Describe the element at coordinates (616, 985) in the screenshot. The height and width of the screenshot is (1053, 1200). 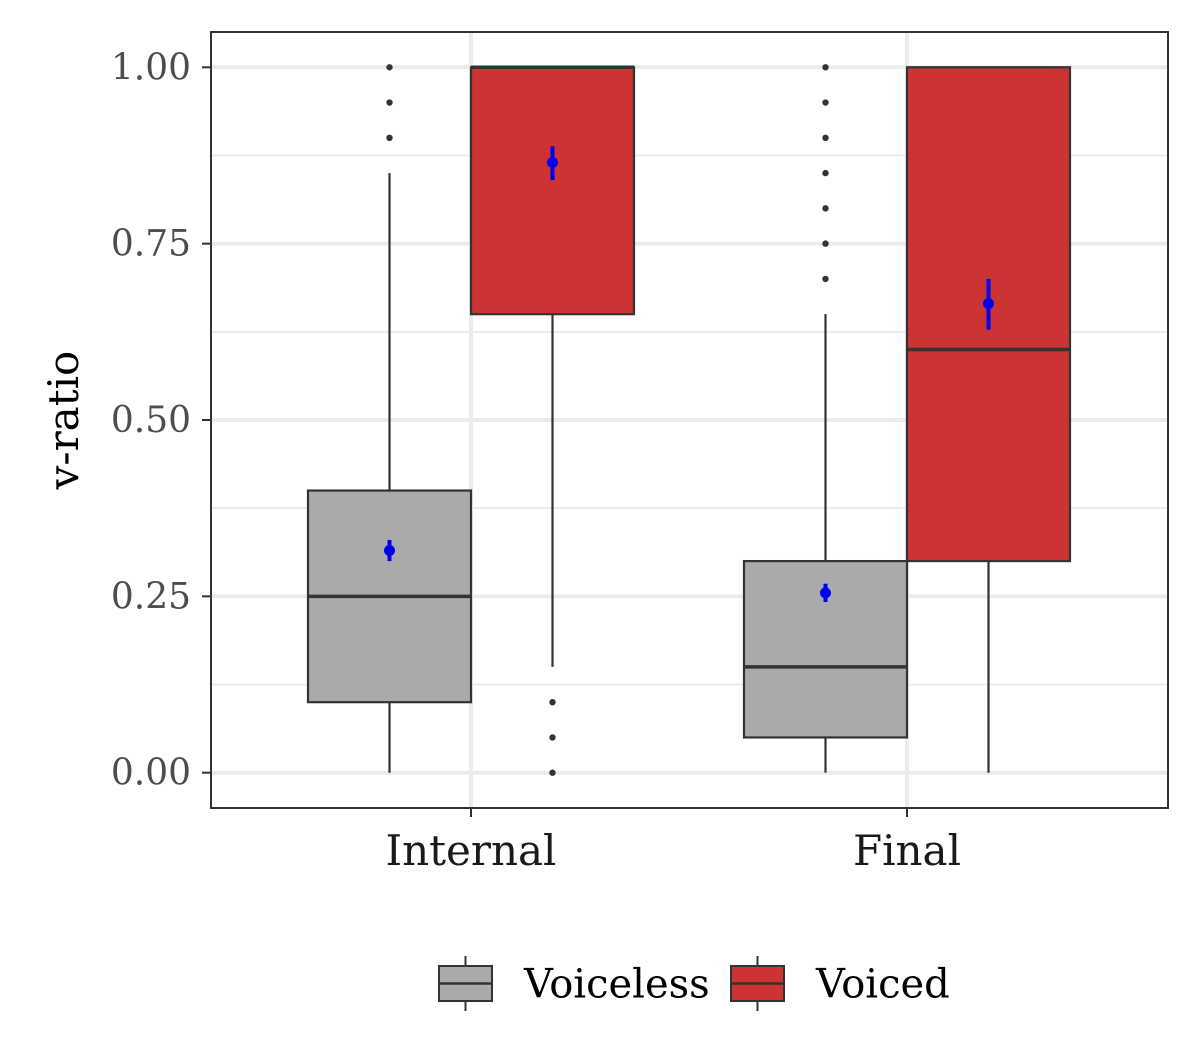
I see `legend-label: Voiceless` at that location.